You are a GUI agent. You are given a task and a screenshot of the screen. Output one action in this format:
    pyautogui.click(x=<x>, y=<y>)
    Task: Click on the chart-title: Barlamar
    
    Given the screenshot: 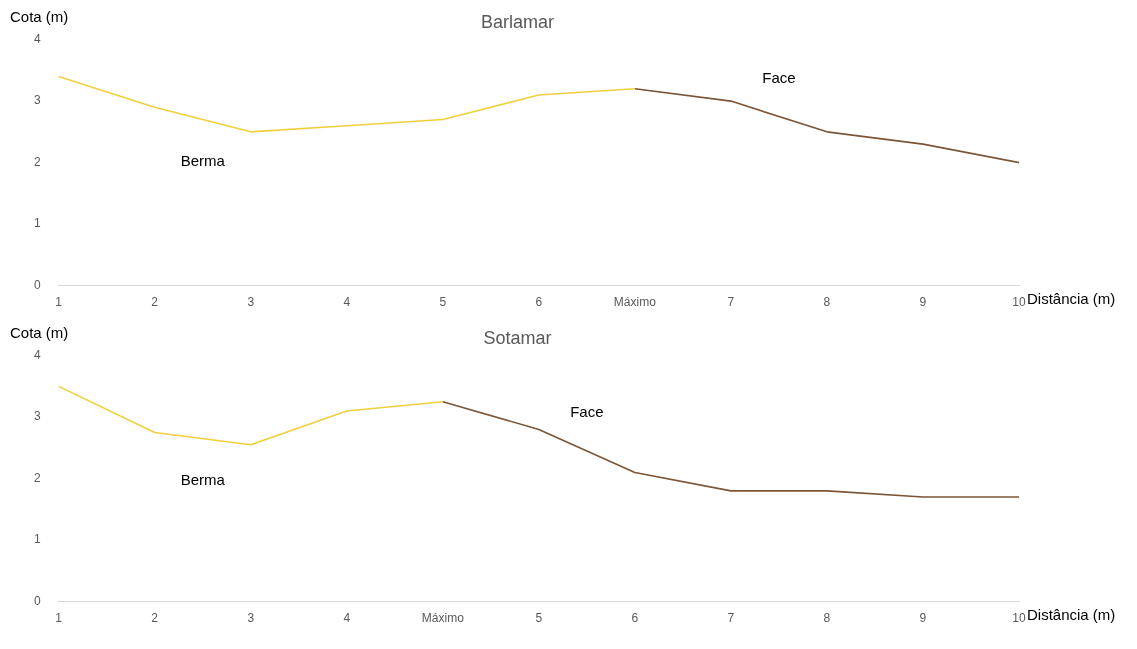 What is the action you would take?
    pyautogui.click(x=517, y=21)
    